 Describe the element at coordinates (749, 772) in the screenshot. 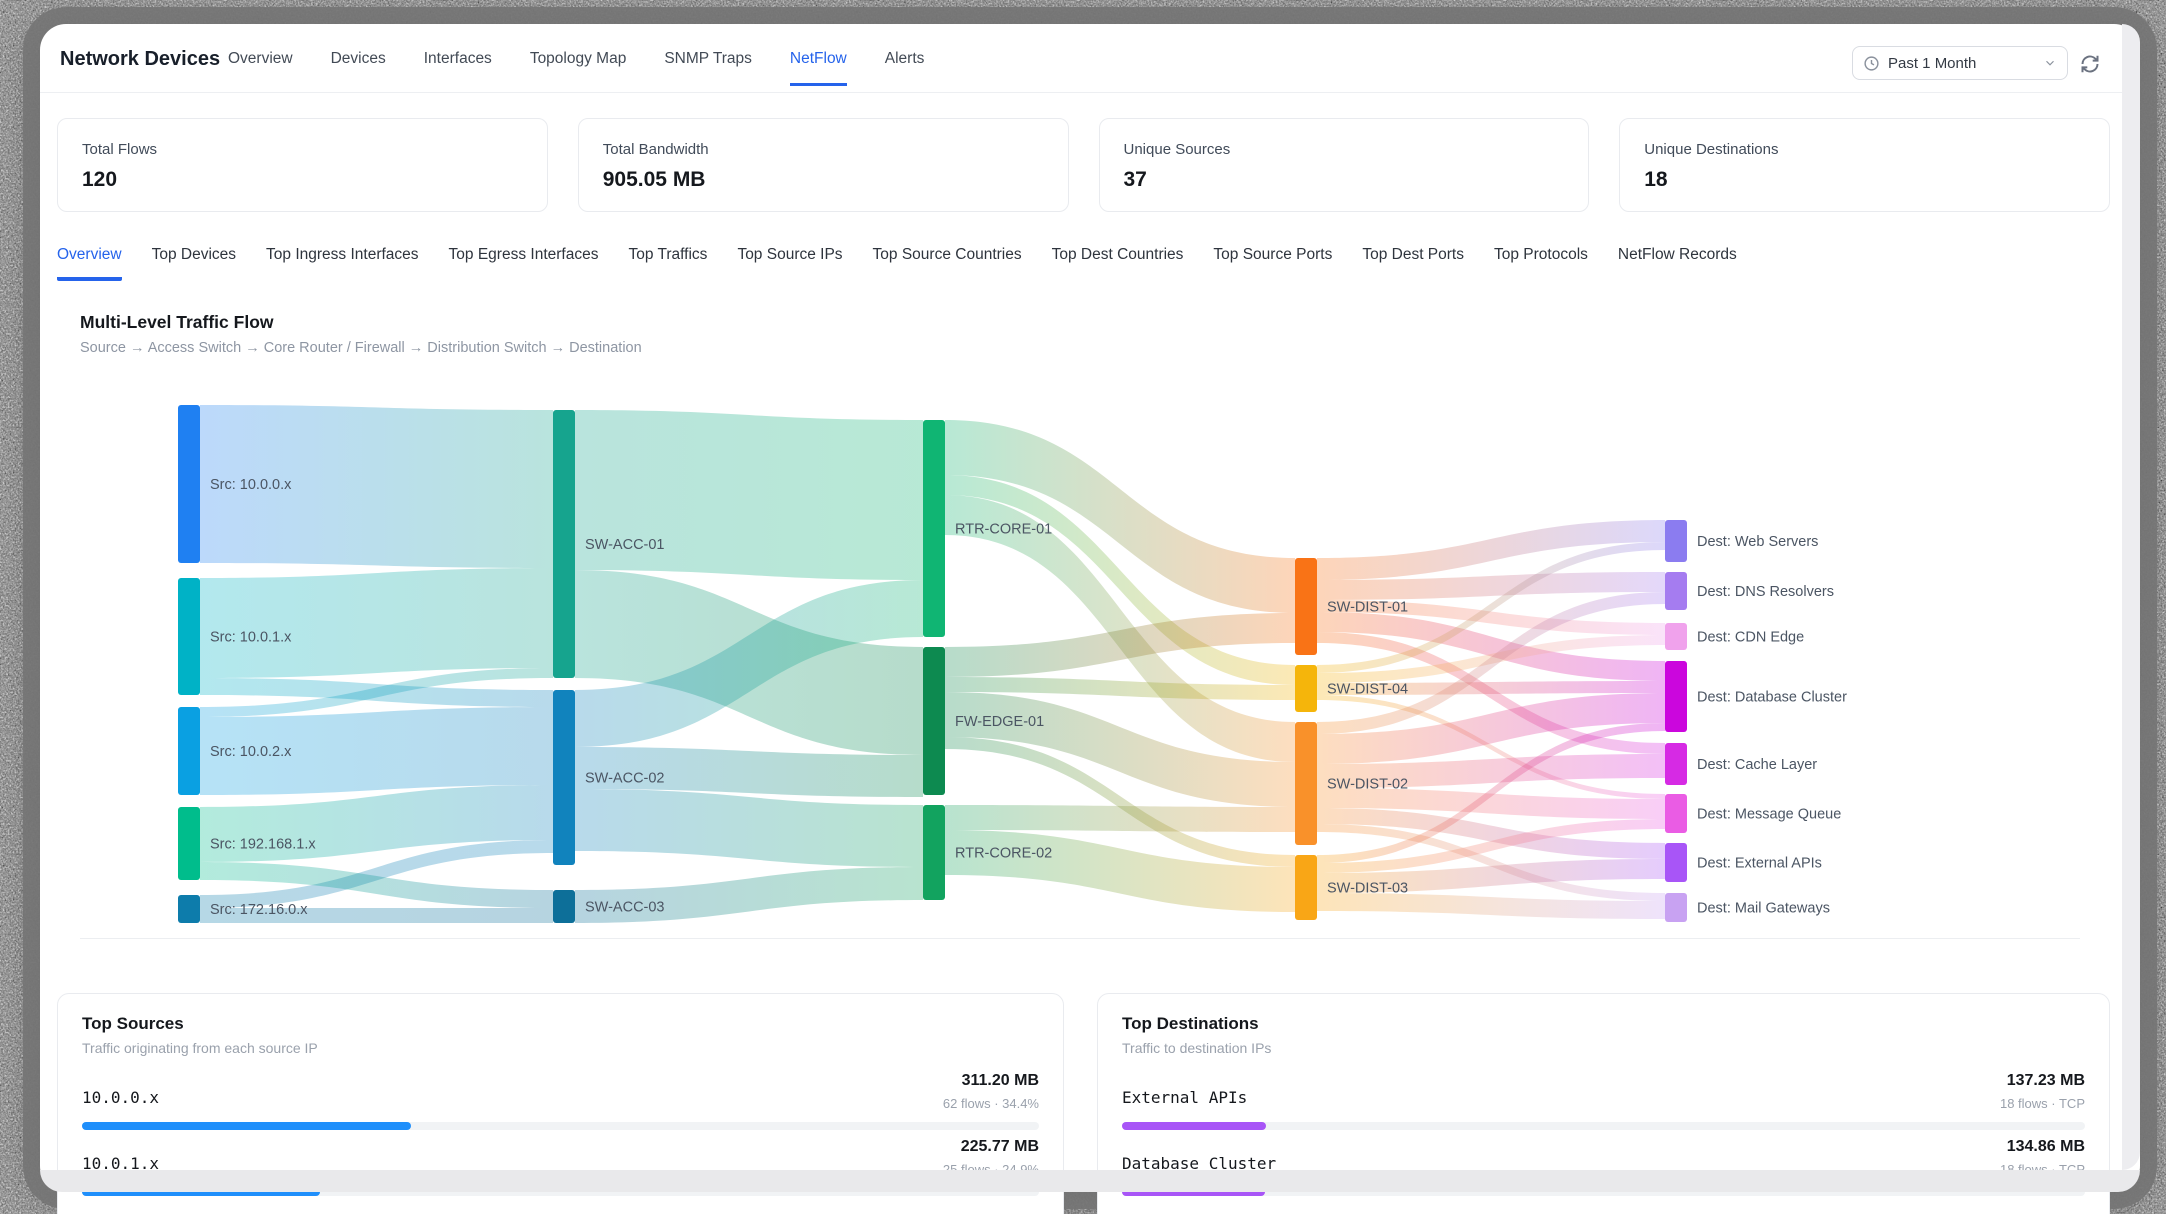

I see `sankey-link-a2-r2` at that location.